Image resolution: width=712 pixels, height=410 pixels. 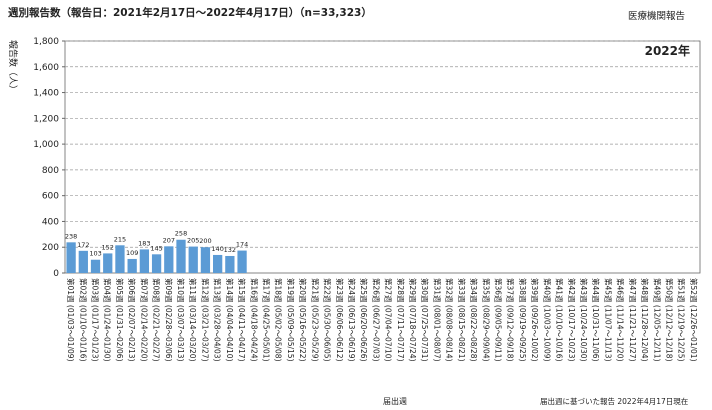 What do you see at coordinates (328, 320) in the screenshot?
I see `x-tick-label: 第22週 (05/30～06/05)` at bounding box center [328, 320].